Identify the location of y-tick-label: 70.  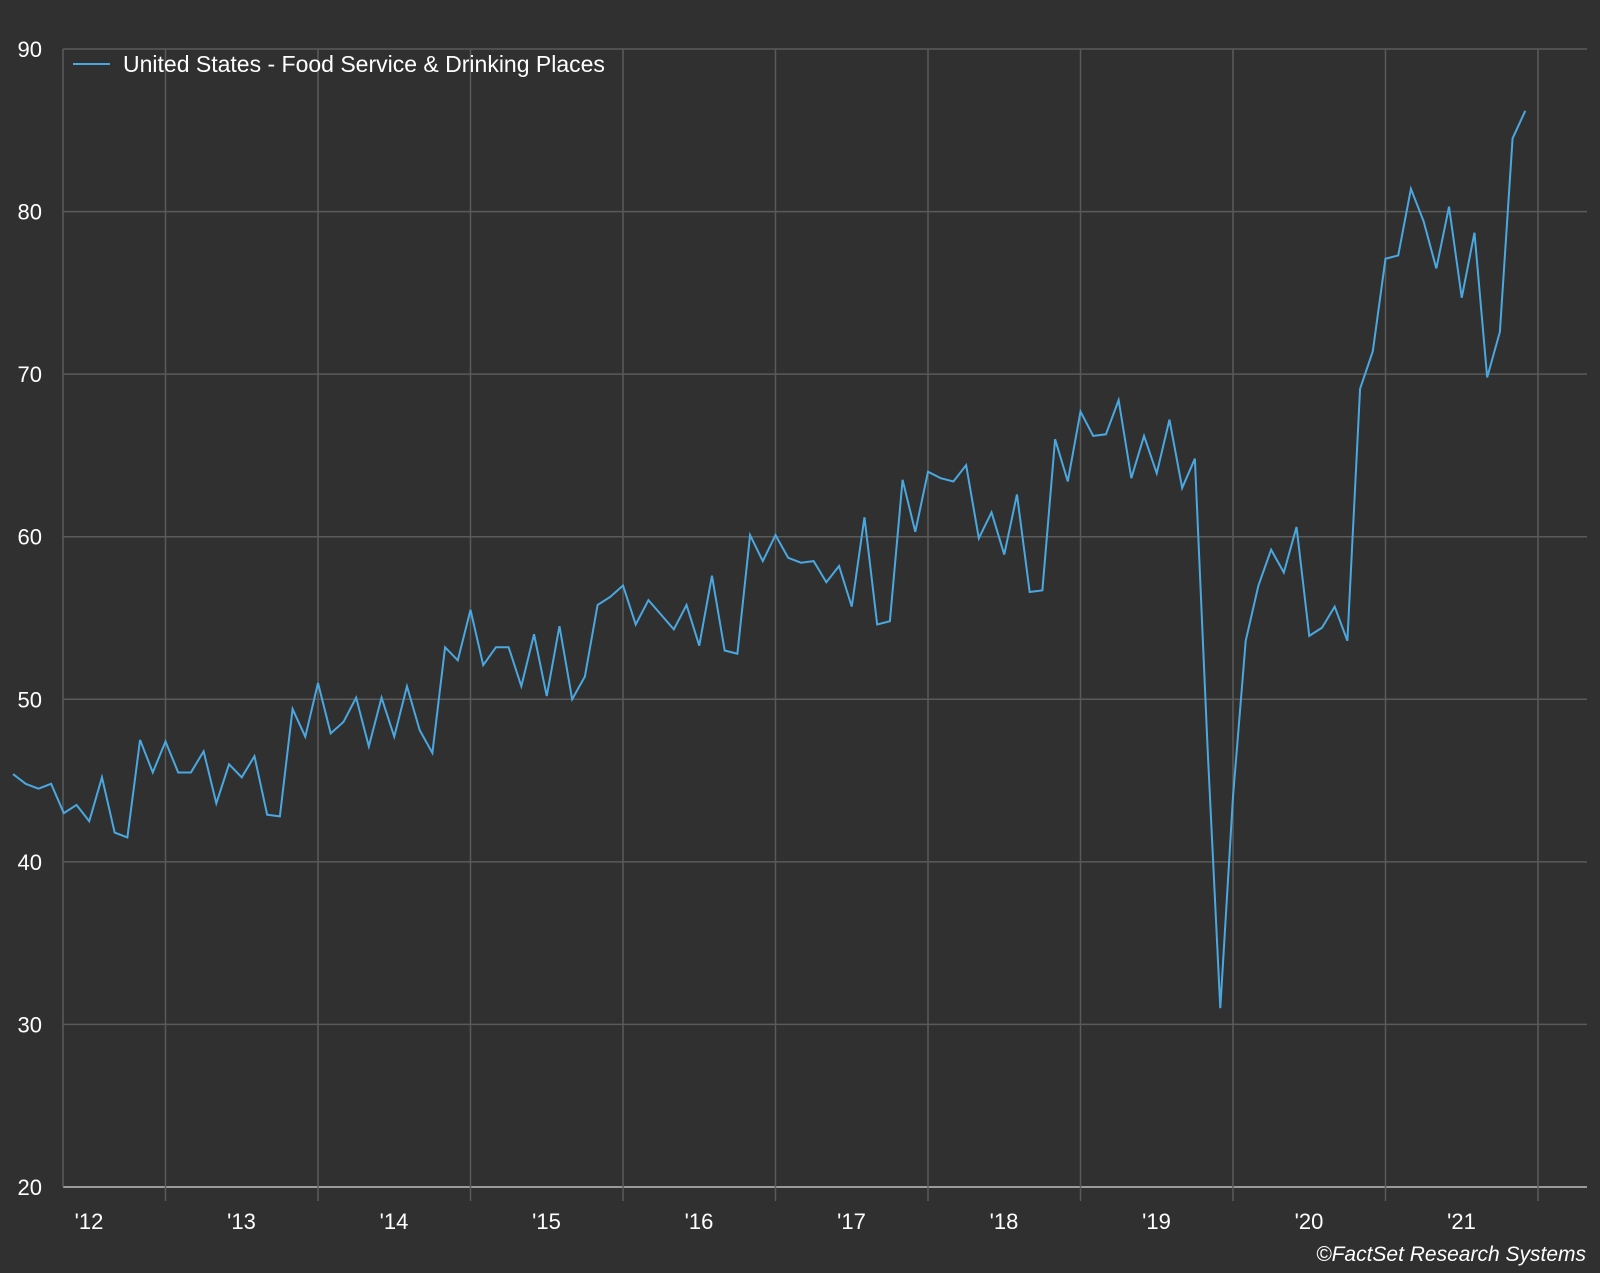
(30, 374).